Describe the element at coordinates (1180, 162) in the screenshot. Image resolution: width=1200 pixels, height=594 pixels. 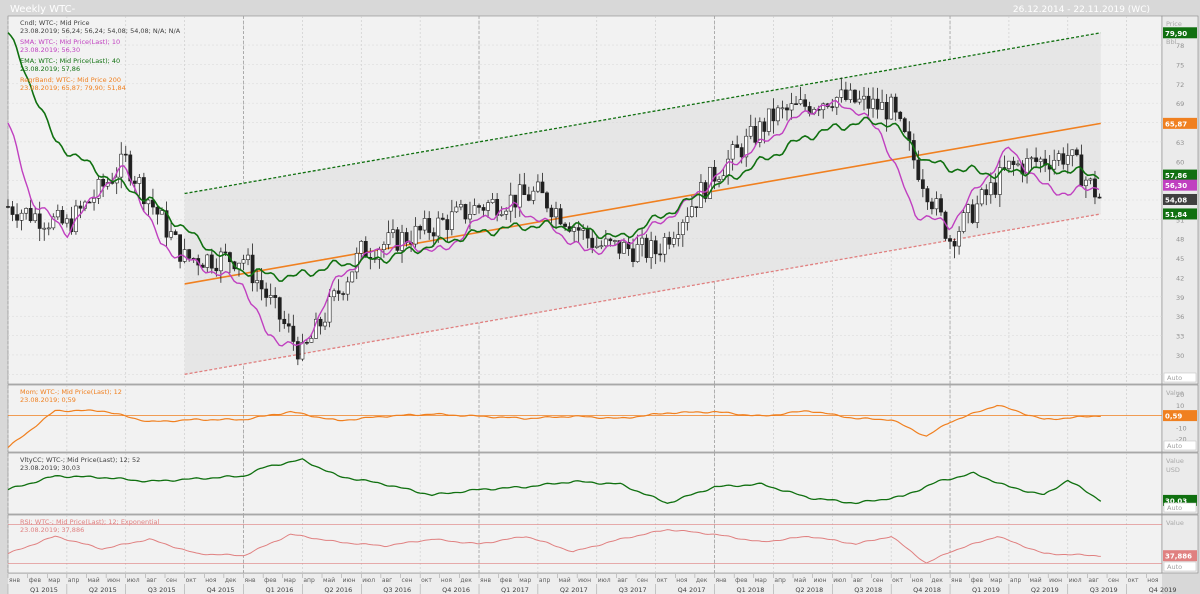
I see `price-tick-label: 60` at that location.